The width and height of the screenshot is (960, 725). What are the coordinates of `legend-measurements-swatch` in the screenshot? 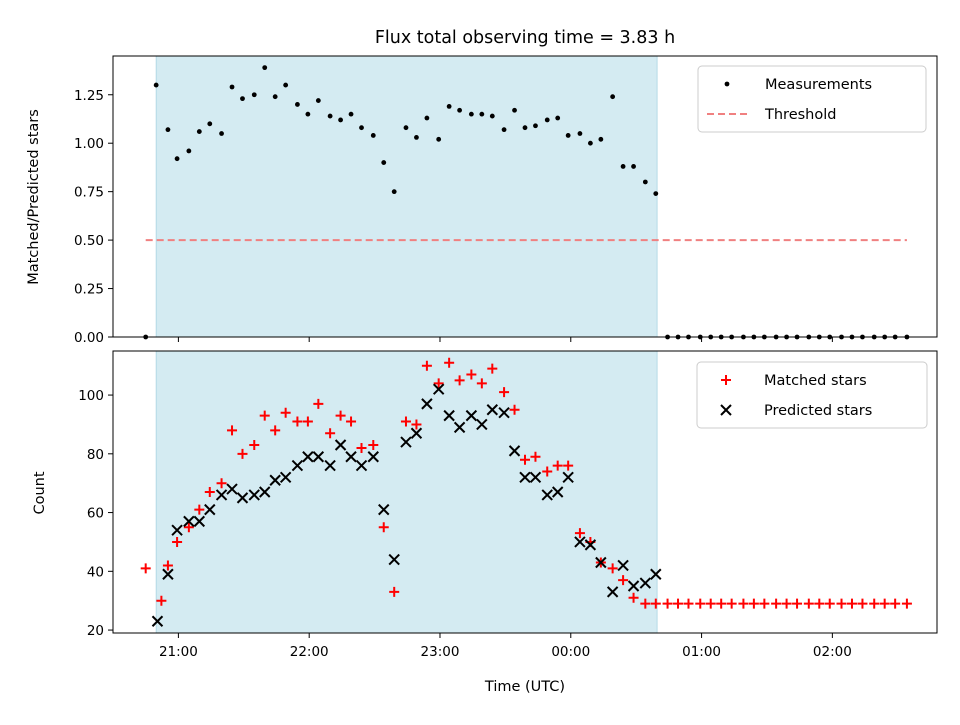 It's located at (727, 84).